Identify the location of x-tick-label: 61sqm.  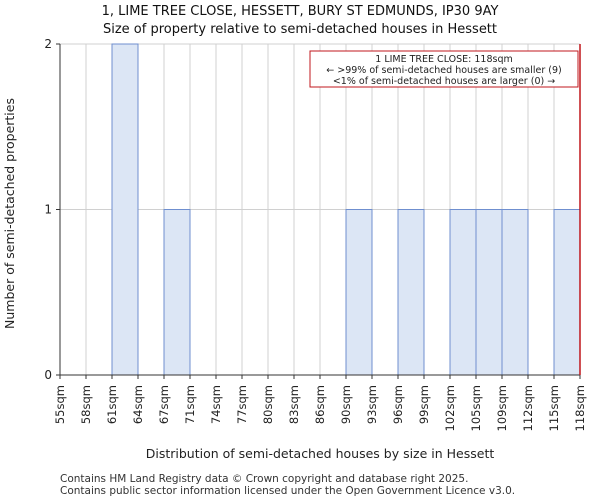
(112, 404).